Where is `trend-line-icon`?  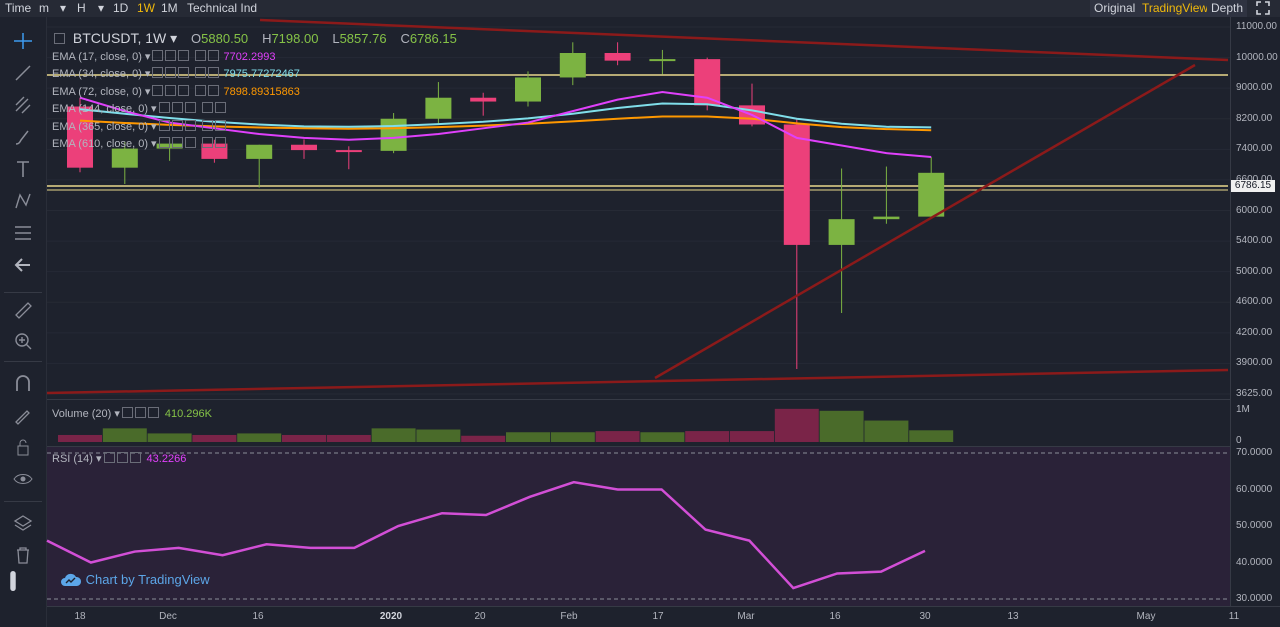 trend-line-icon is located at coordinates (23, 73).